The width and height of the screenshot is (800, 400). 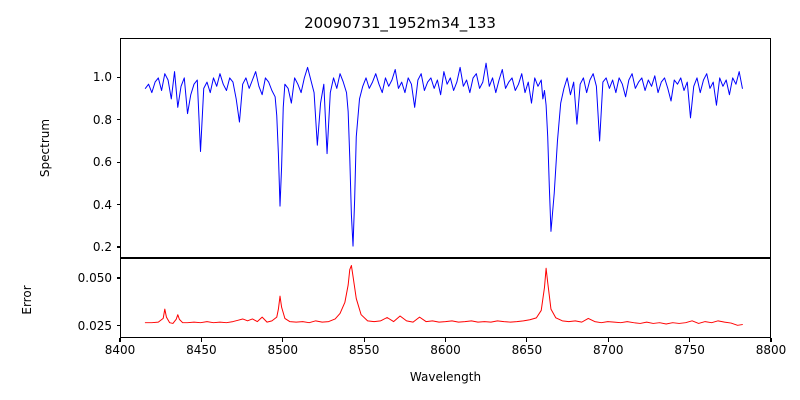 I want to click on figure-title: 20090731_1952m34_133, so click(x=400, y=23).